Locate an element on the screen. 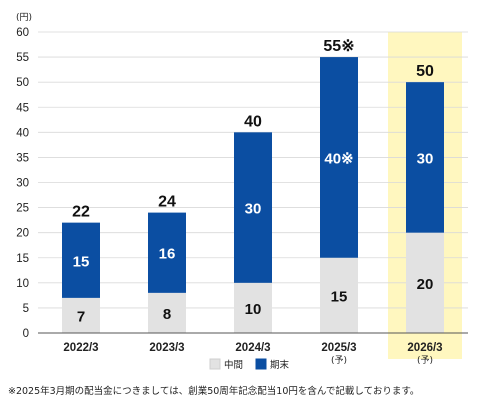  y-axis-unit: (円) is located at coordinates (24, 17).